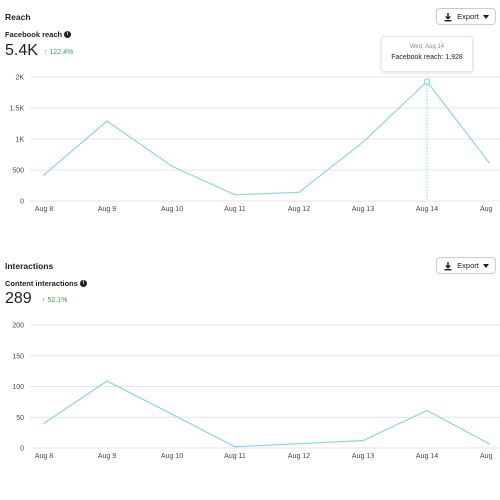  Describe the element at coordinates (266, 414) in the screenshot. I see `series-line` at that location.